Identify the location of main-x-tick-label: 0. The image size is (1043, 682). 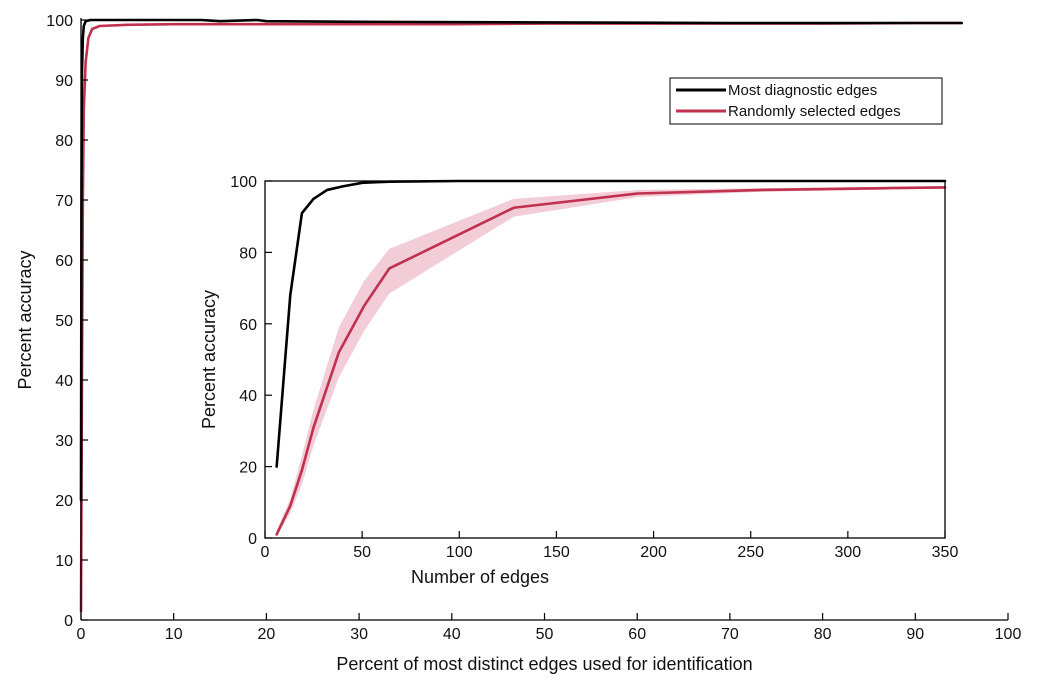
(81, 634).